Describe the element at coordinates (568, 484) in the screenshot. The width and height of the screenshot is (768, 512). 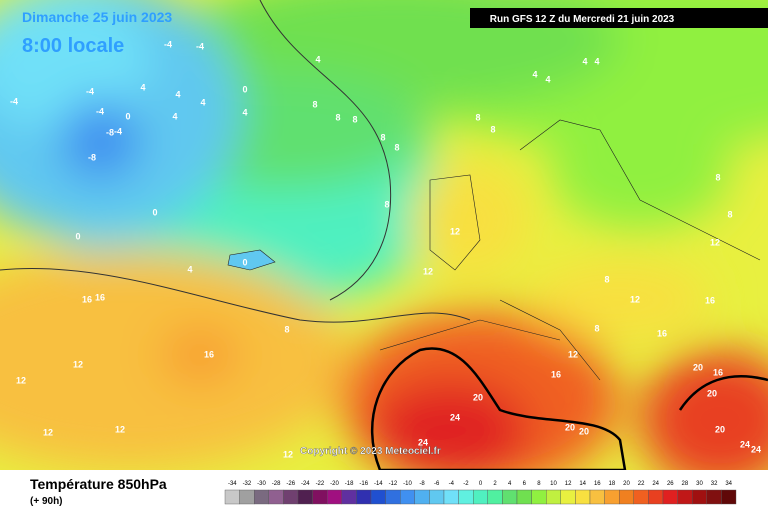
I see `legend-label: 12` at that location.